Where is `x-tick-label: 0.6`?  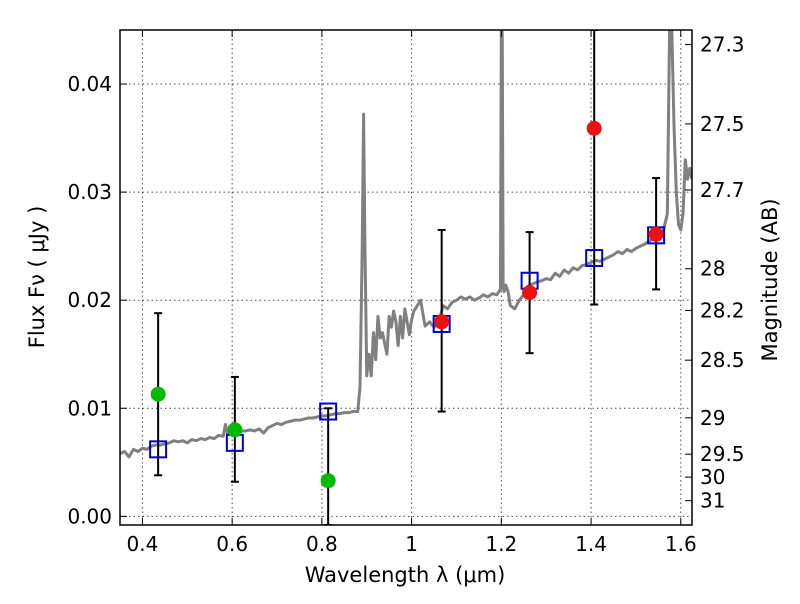
x-tick-label: 0.6 is located at coordinates (232, 544).